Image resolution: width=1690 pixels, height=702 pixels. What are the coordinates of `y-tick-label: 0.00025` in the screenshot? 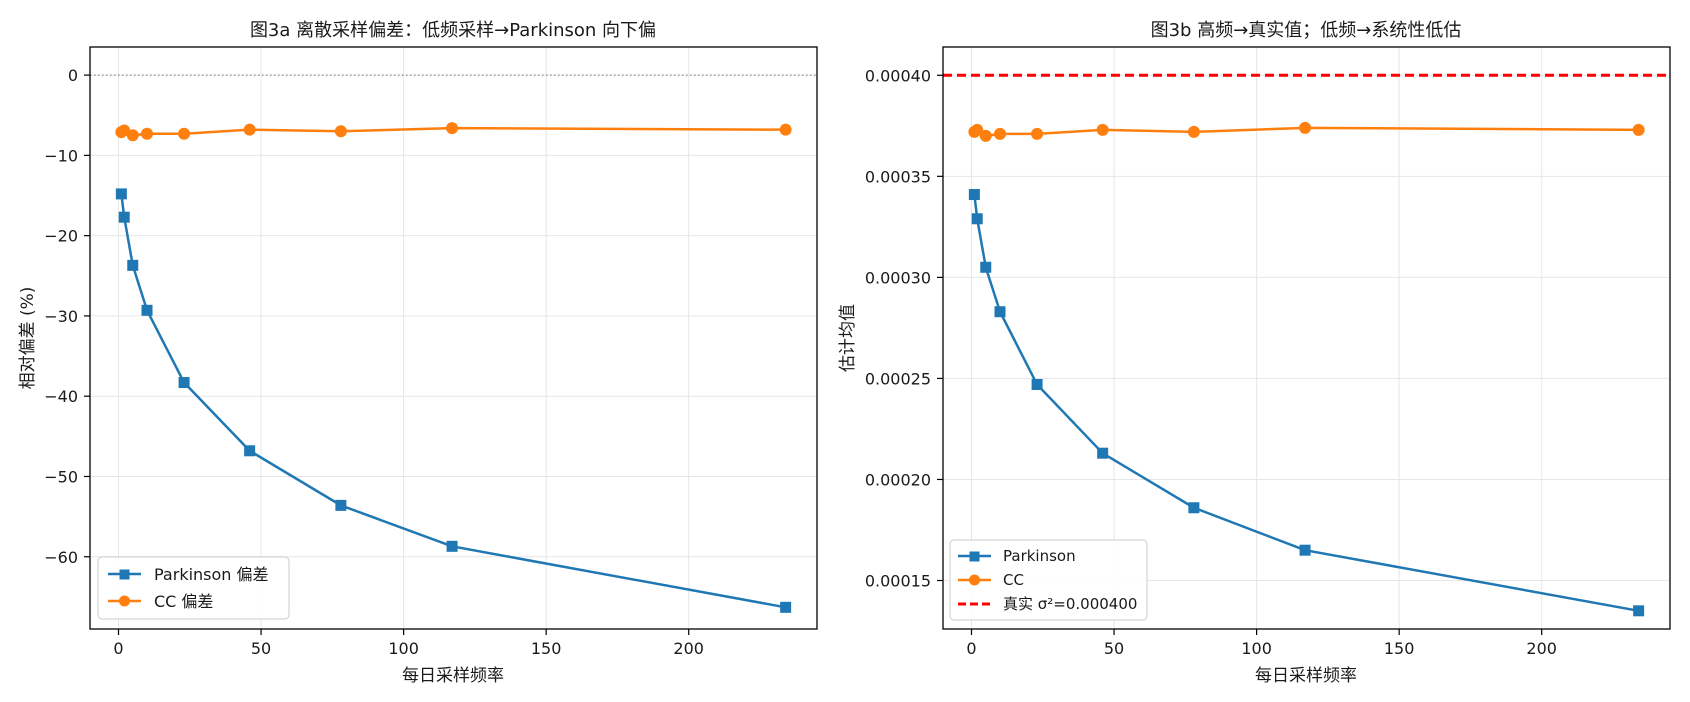 It's located at (898, 378).